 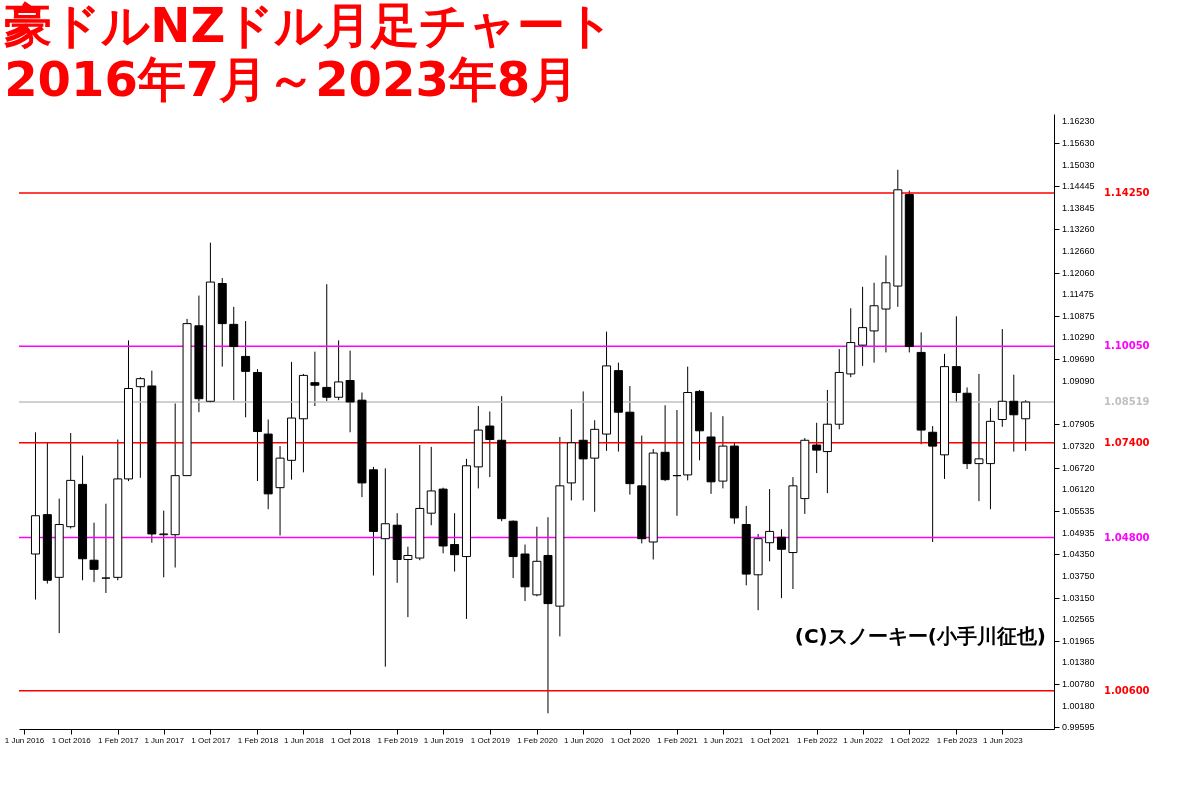 What do you see at coordinates (1127, 442) in the screenshot?
I see `ref-line-label: 1.07400` at bounding box center [1127, 442].